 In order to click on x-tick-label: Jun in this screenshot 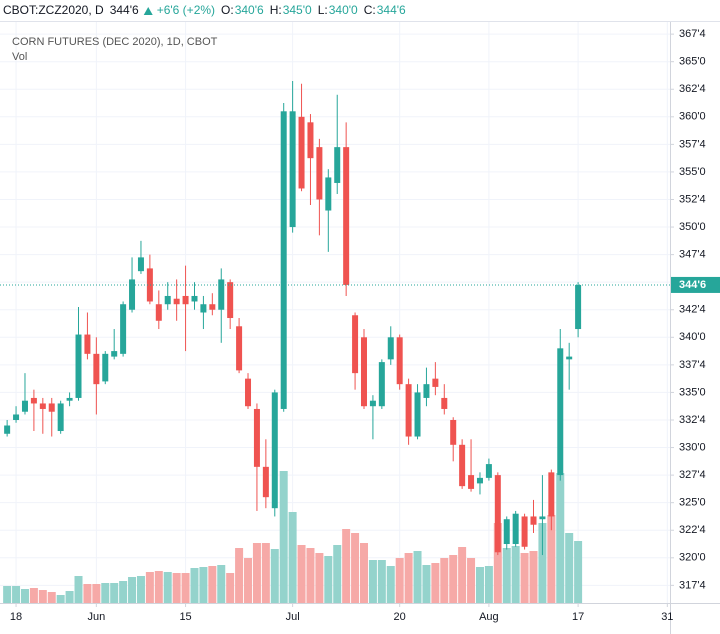, I will do `click(96, 617)`.